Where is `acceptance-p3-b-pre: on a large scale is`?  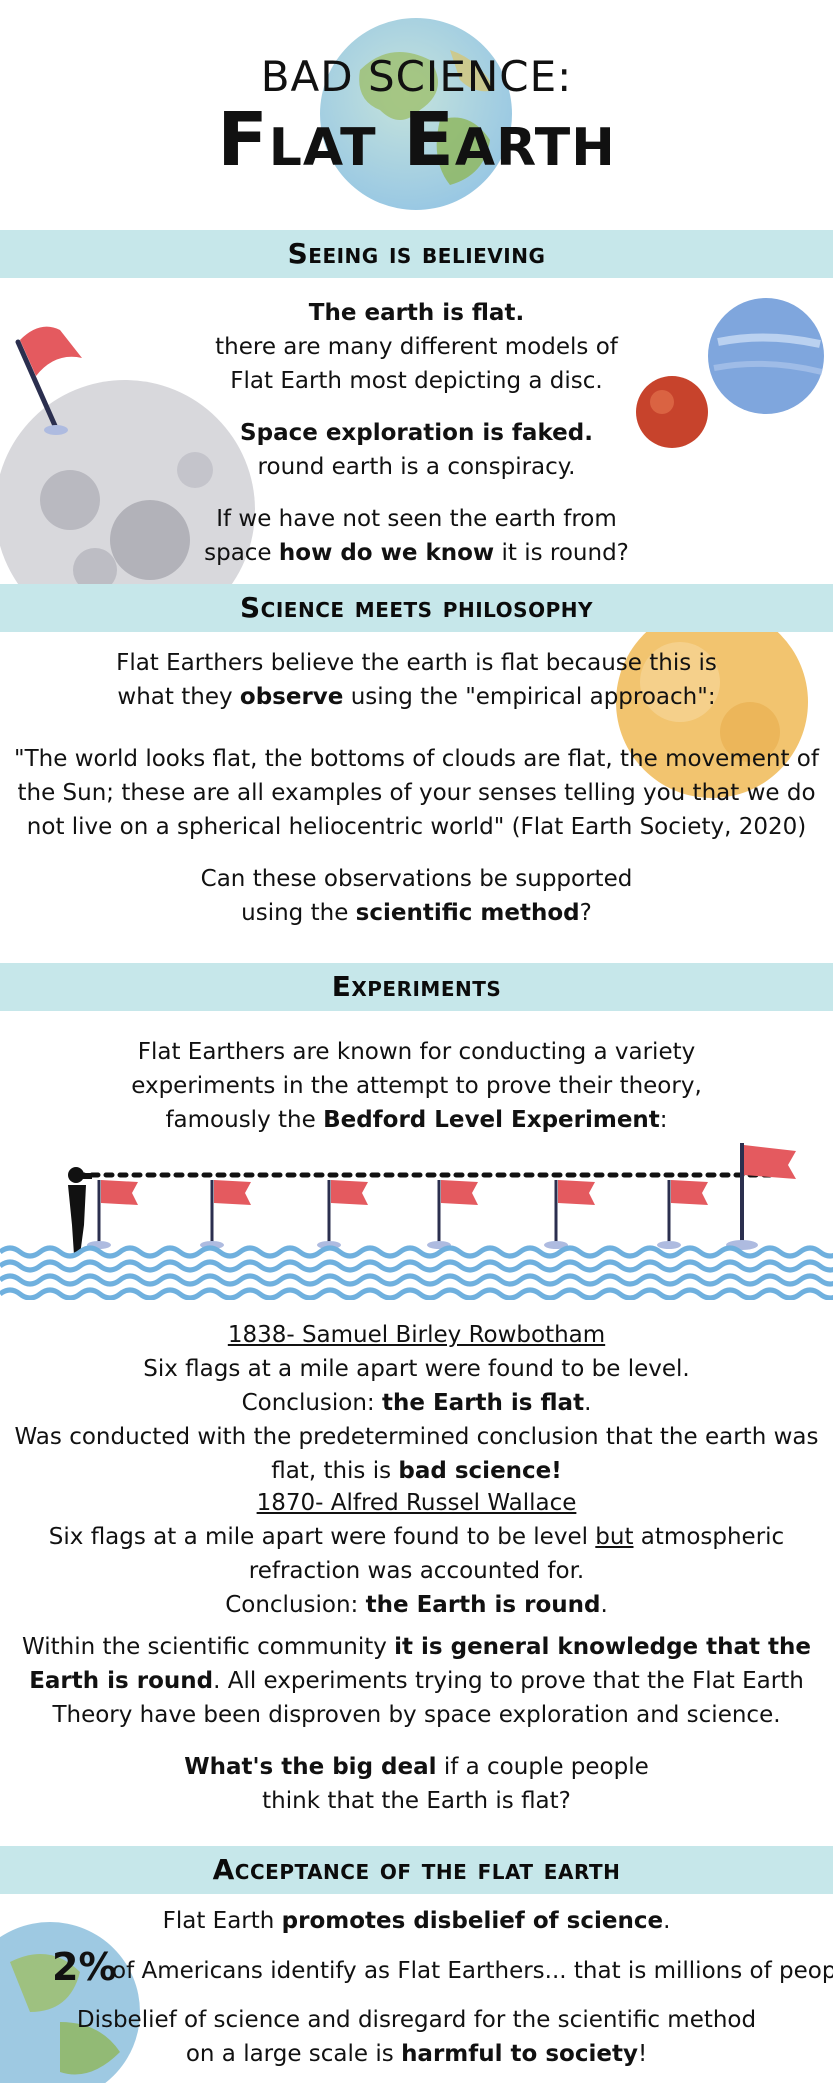
acceptance-p3-b-pre: on a large scale is is located at coordinates (293, 2054).